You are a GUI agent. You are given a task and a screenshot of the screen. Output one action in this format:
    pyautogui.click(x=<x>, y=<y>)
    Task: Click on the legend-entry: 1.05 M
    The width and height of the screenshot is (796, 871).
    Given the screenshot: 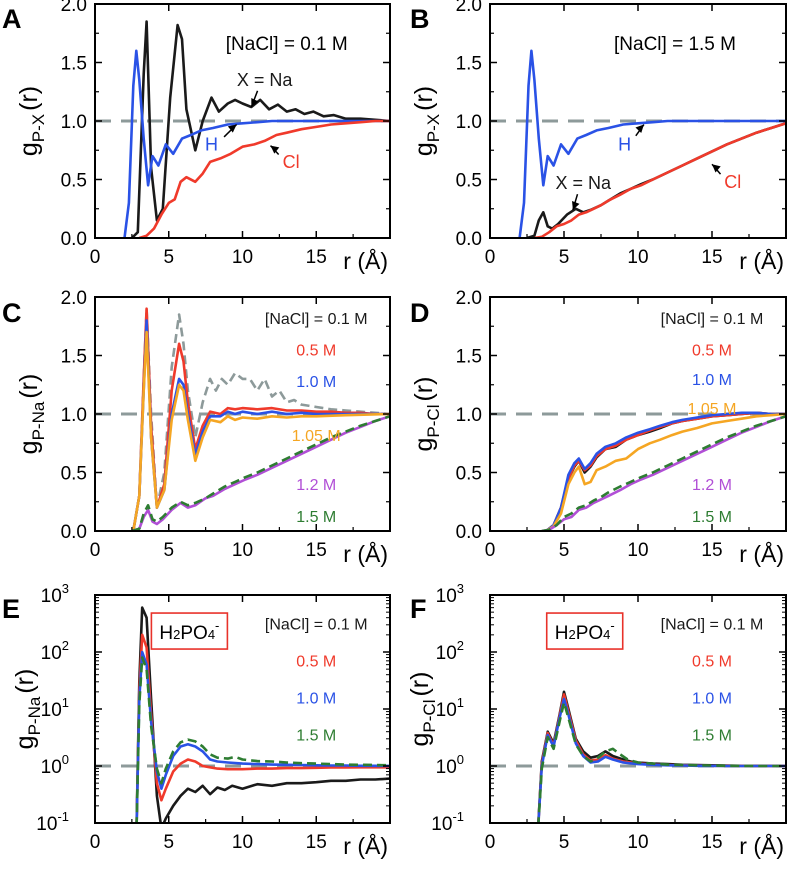 What is the action you would take?
    pyautogui.click(x=316, y=436)
    